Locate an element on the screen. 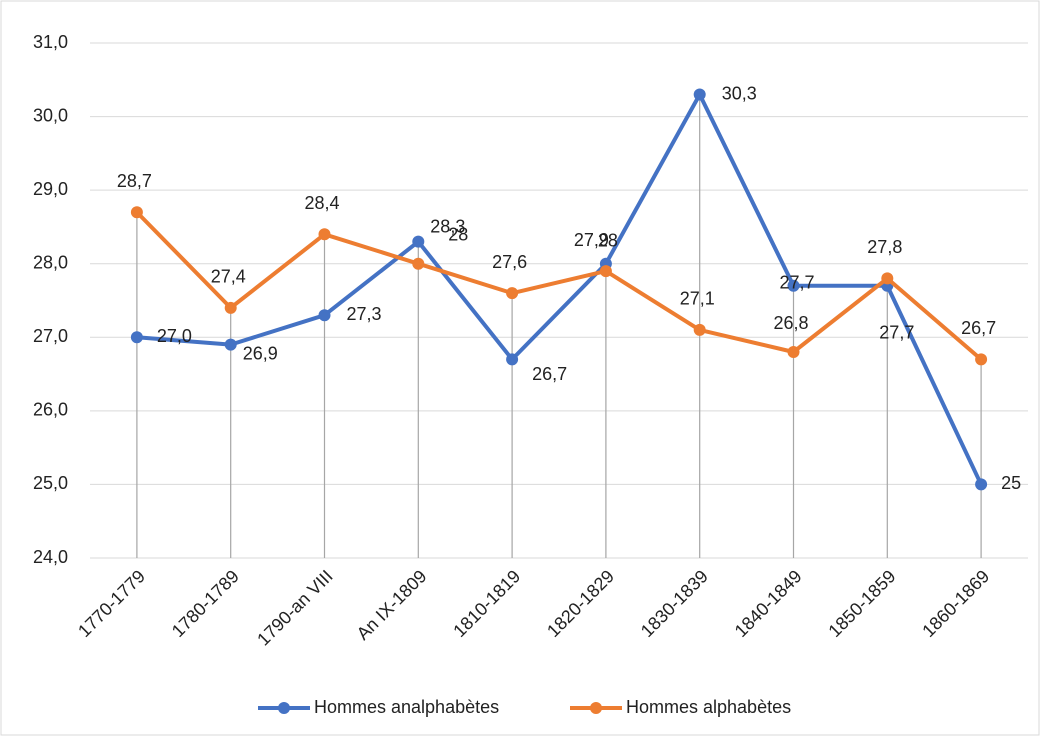  y-tick-label: 28,0 is located at coordinates (50, 262).